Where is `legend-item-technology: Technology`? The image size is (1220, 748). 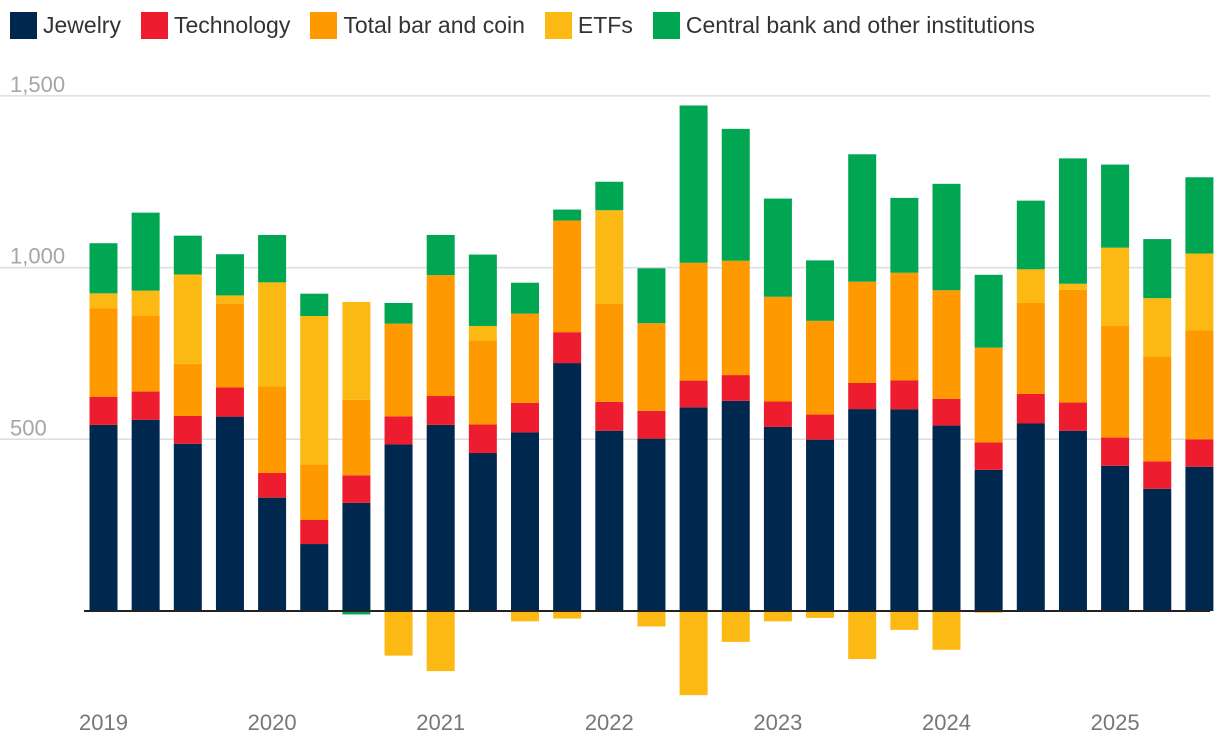 legend-item-technology: Technology is located at coordinates (215, 25).